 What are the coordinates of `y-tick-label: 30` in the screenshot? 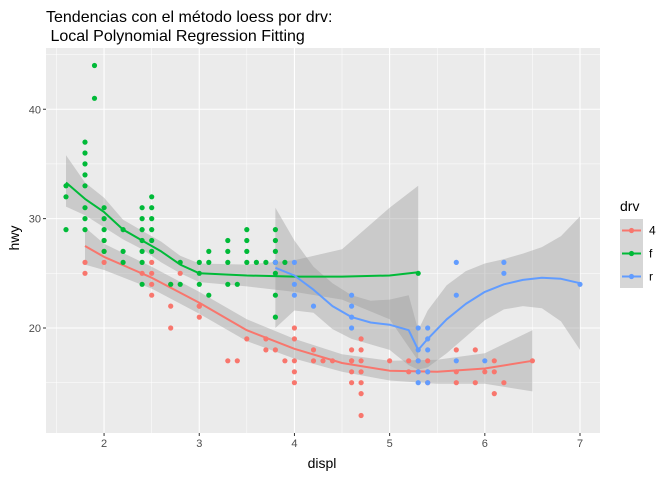 It's located at (35, 220).